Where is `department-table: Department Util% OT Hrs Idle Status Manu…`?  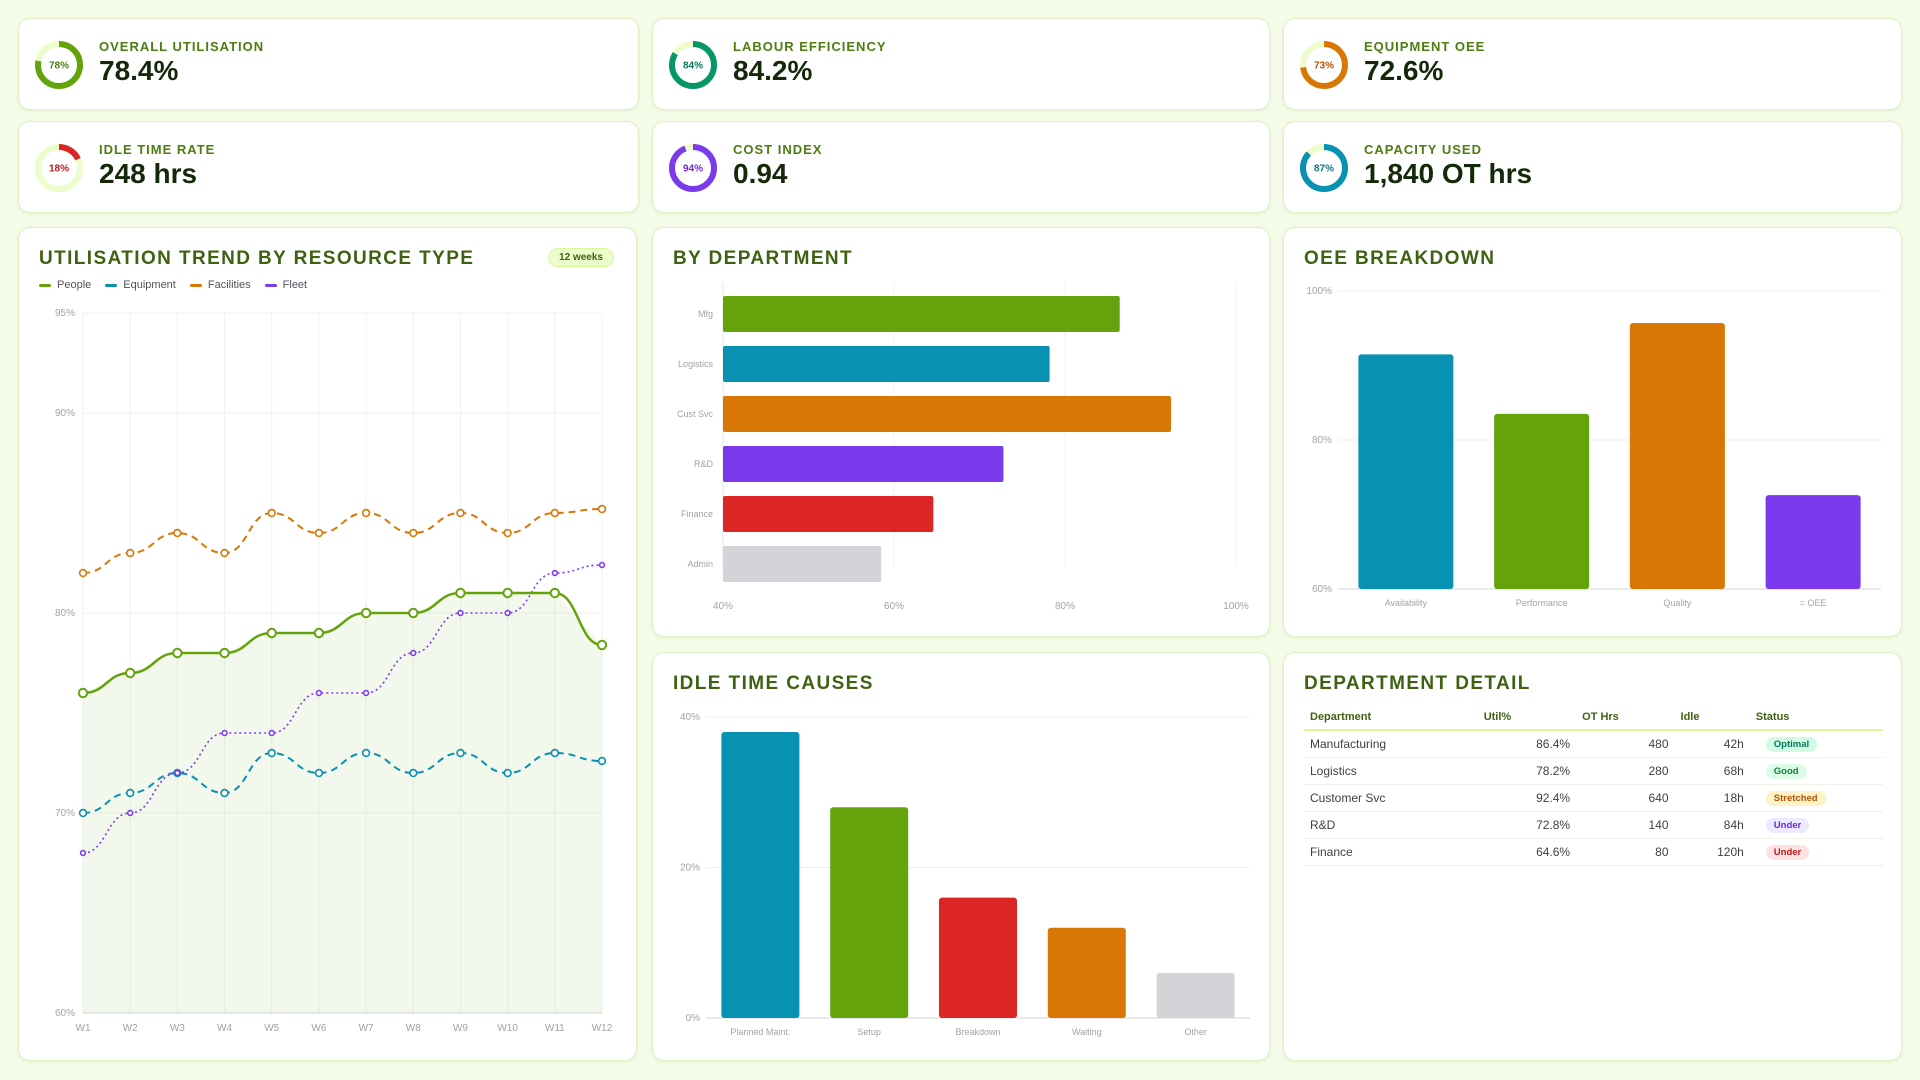 department-table: Department Util% OT Hrs Idle Status Manu… is located at coordinates (1593, 785).